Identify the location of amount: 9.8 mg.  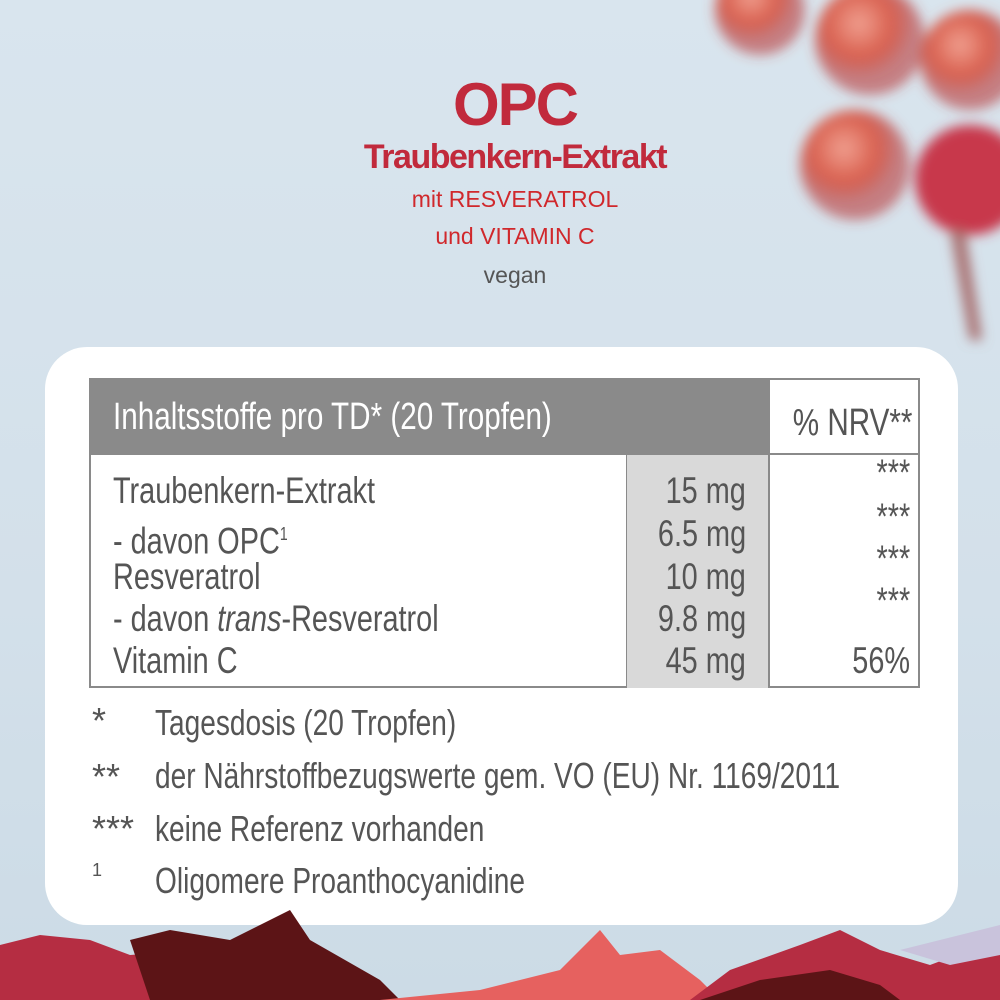
(701, 618).